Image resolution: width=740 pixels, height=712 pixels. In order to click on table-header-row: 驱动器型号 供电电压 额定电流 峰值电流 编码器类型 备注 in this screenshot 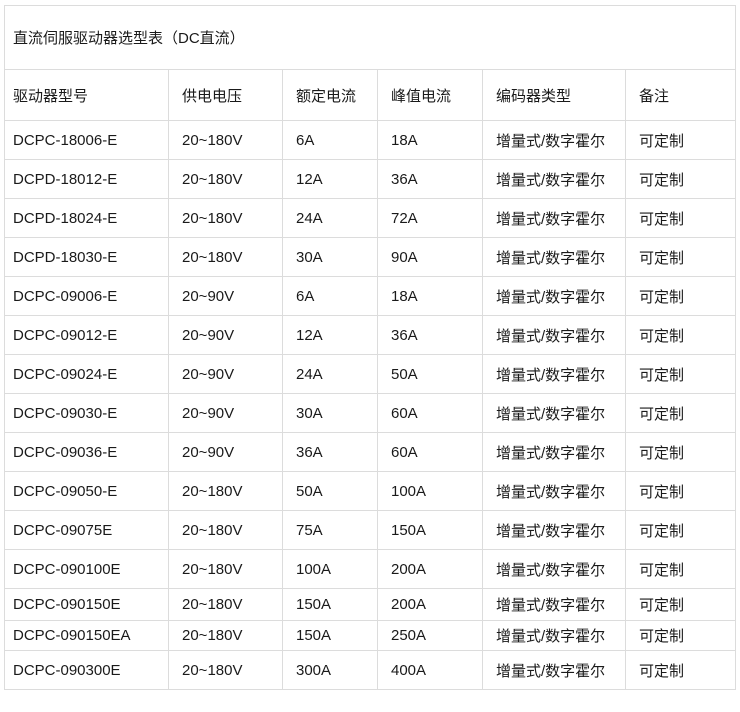, I will do `click(370, 95)`.